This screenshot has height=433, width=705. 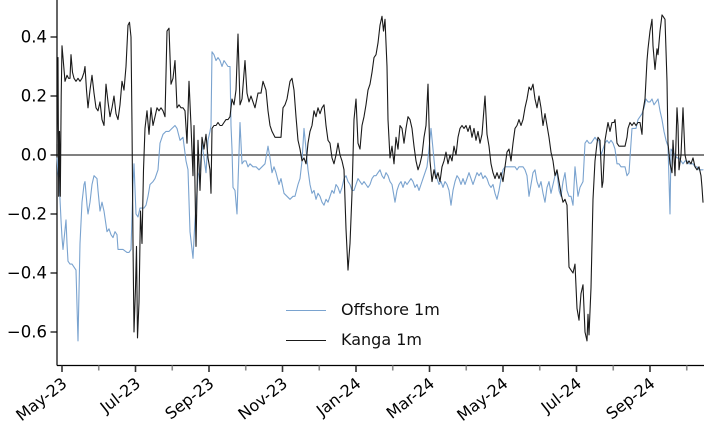 I want to click on y-tick-label: −0.6, so click(x=27, y=332).